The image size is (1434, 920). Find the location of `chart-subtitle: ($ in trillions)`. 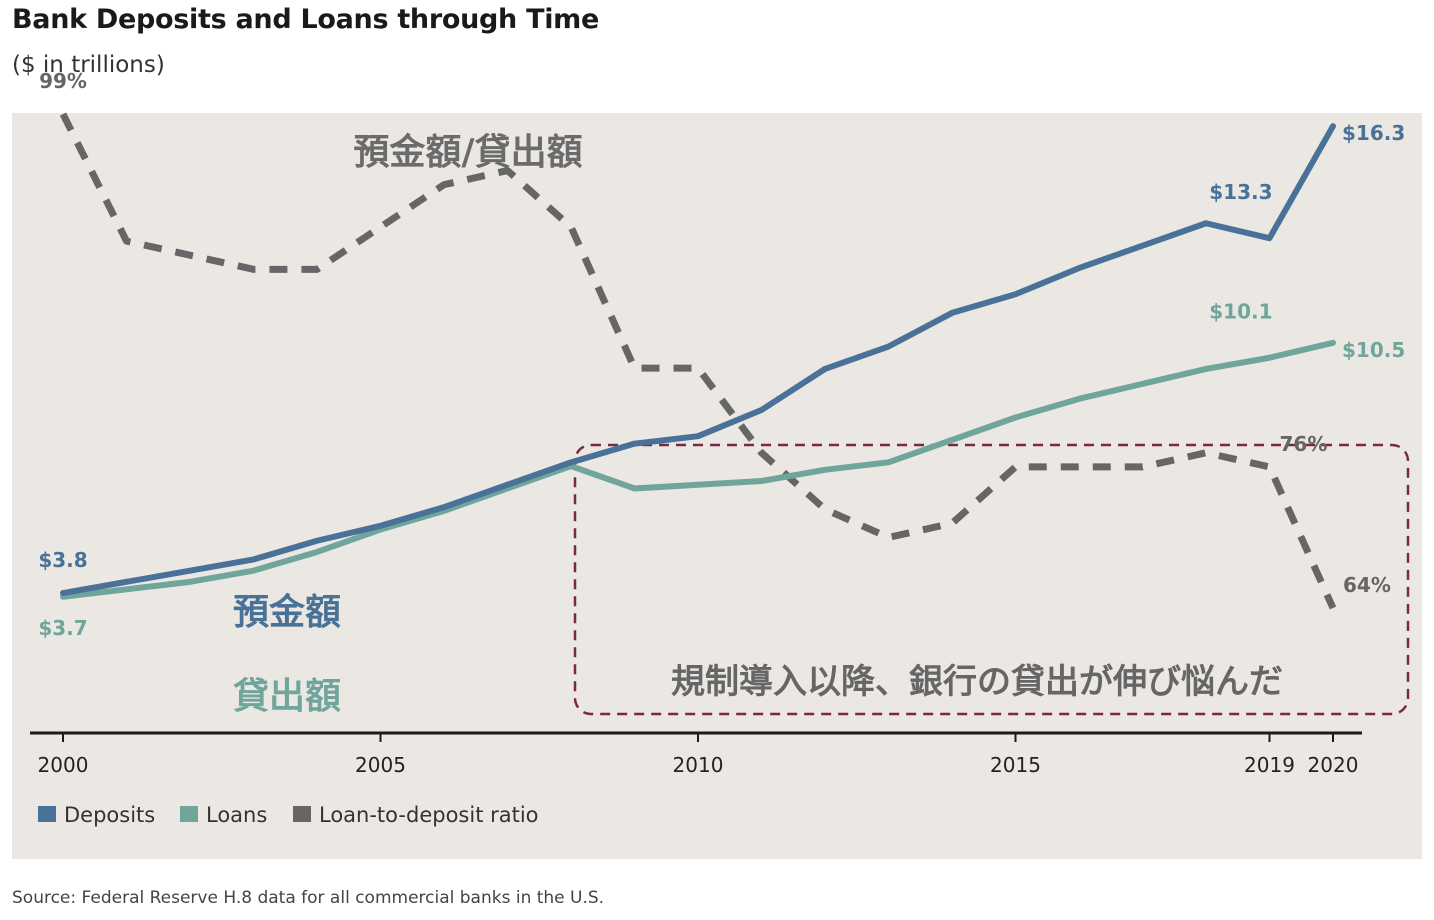

chart-subtitle: ($ in trillions) is located at coordinates (88, 65).